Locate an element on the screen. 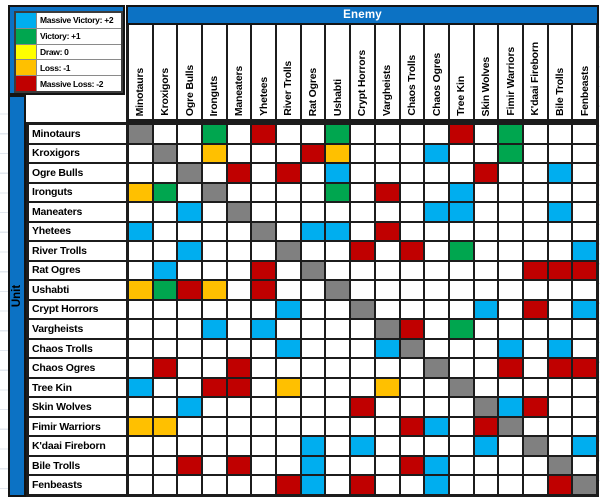 The width and height of the screenshot is (600, 498). row-header: Chaos Trolls is located at coordinates (77, 348).